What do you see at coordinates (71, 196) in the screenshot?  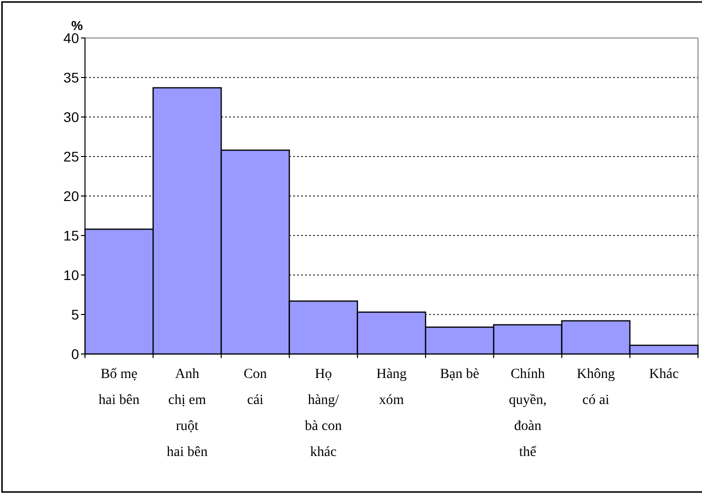 I see `y-tick-label: 20` at bounding box center [71, 196].